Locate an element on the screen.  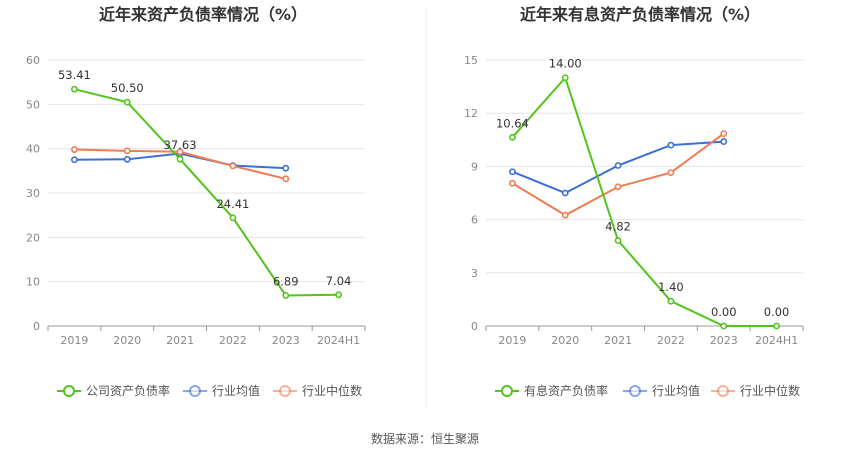
data-label: 1.40 is located at coordinates (671, 287).